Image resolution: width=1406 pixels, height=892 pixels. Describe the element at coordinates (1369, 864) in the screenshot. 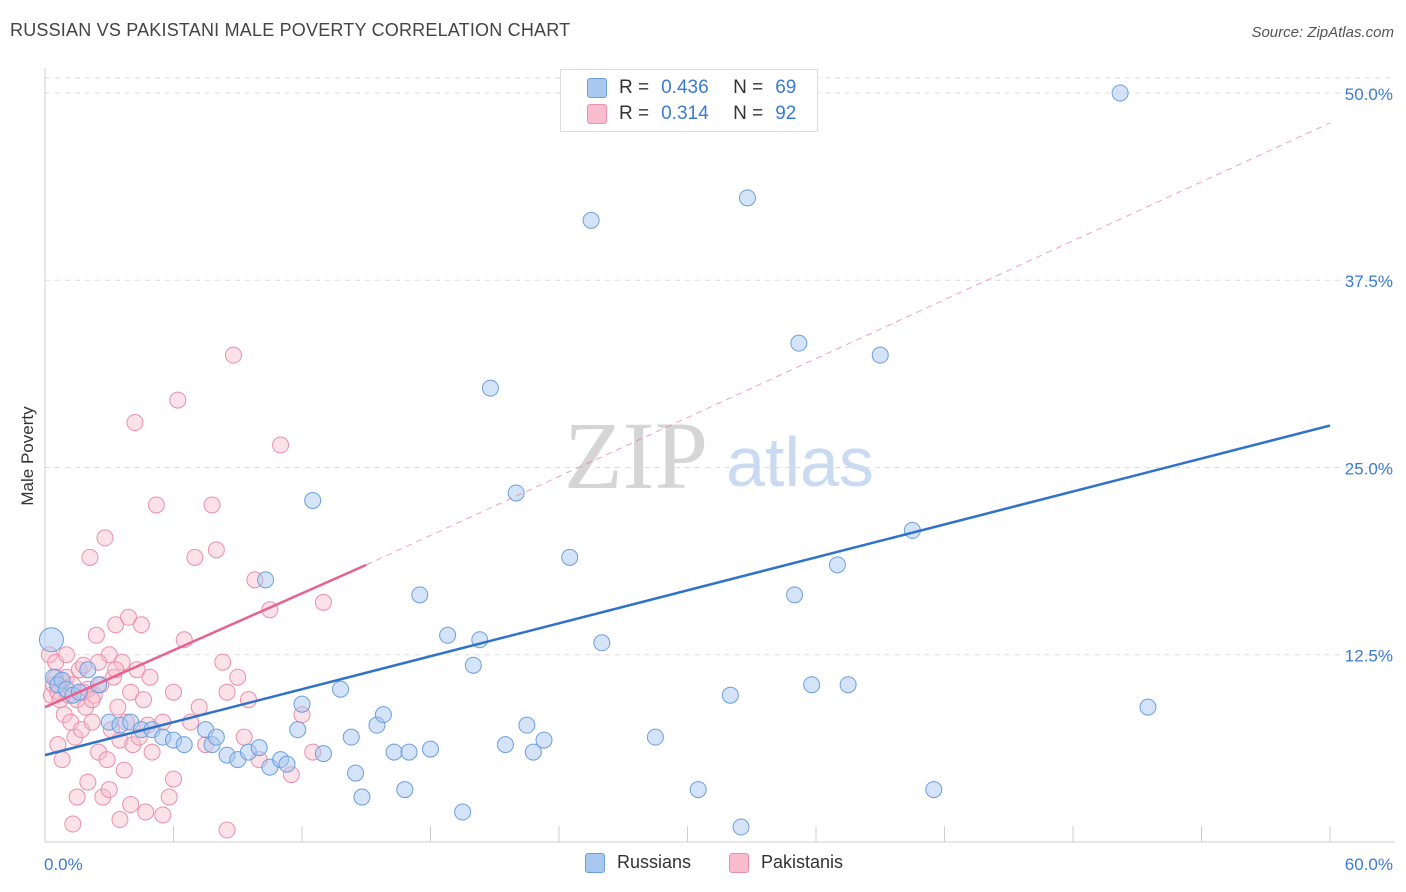

I see `x-tick-label: 60.0%` at that location.